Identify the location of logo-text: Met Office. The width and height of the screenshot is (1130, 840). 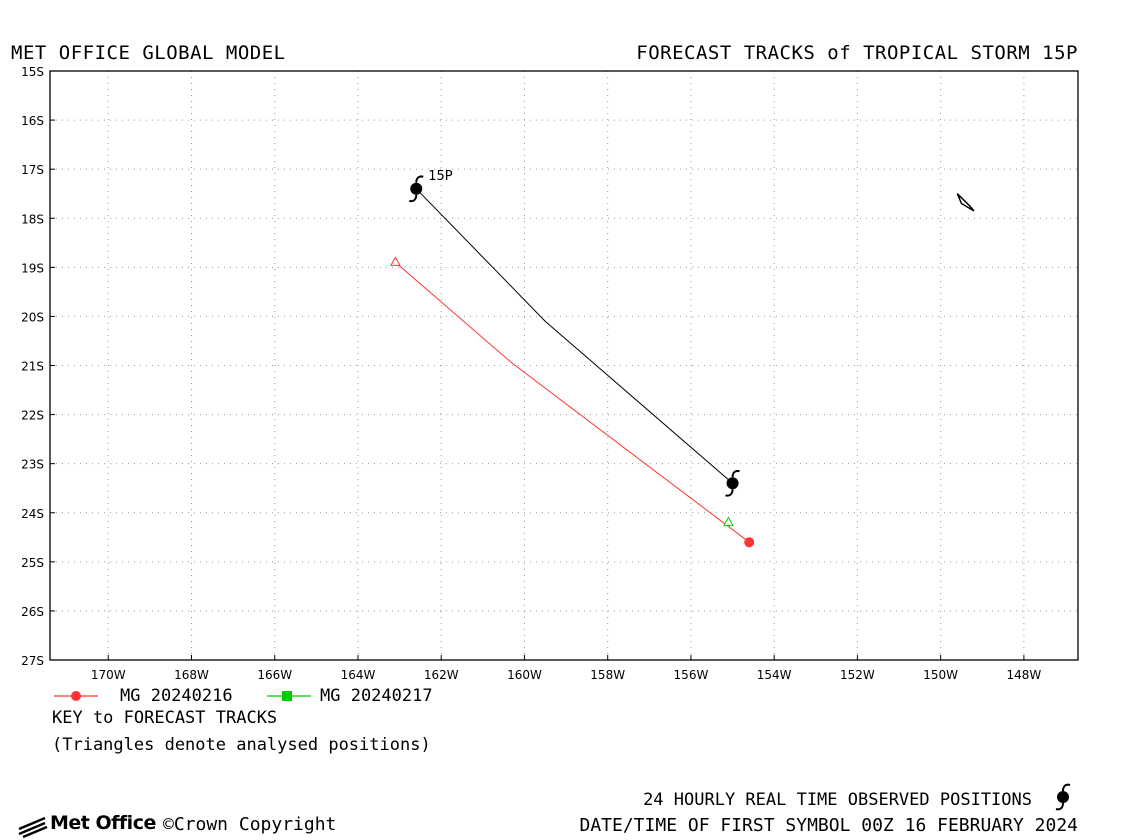
(103, 823).